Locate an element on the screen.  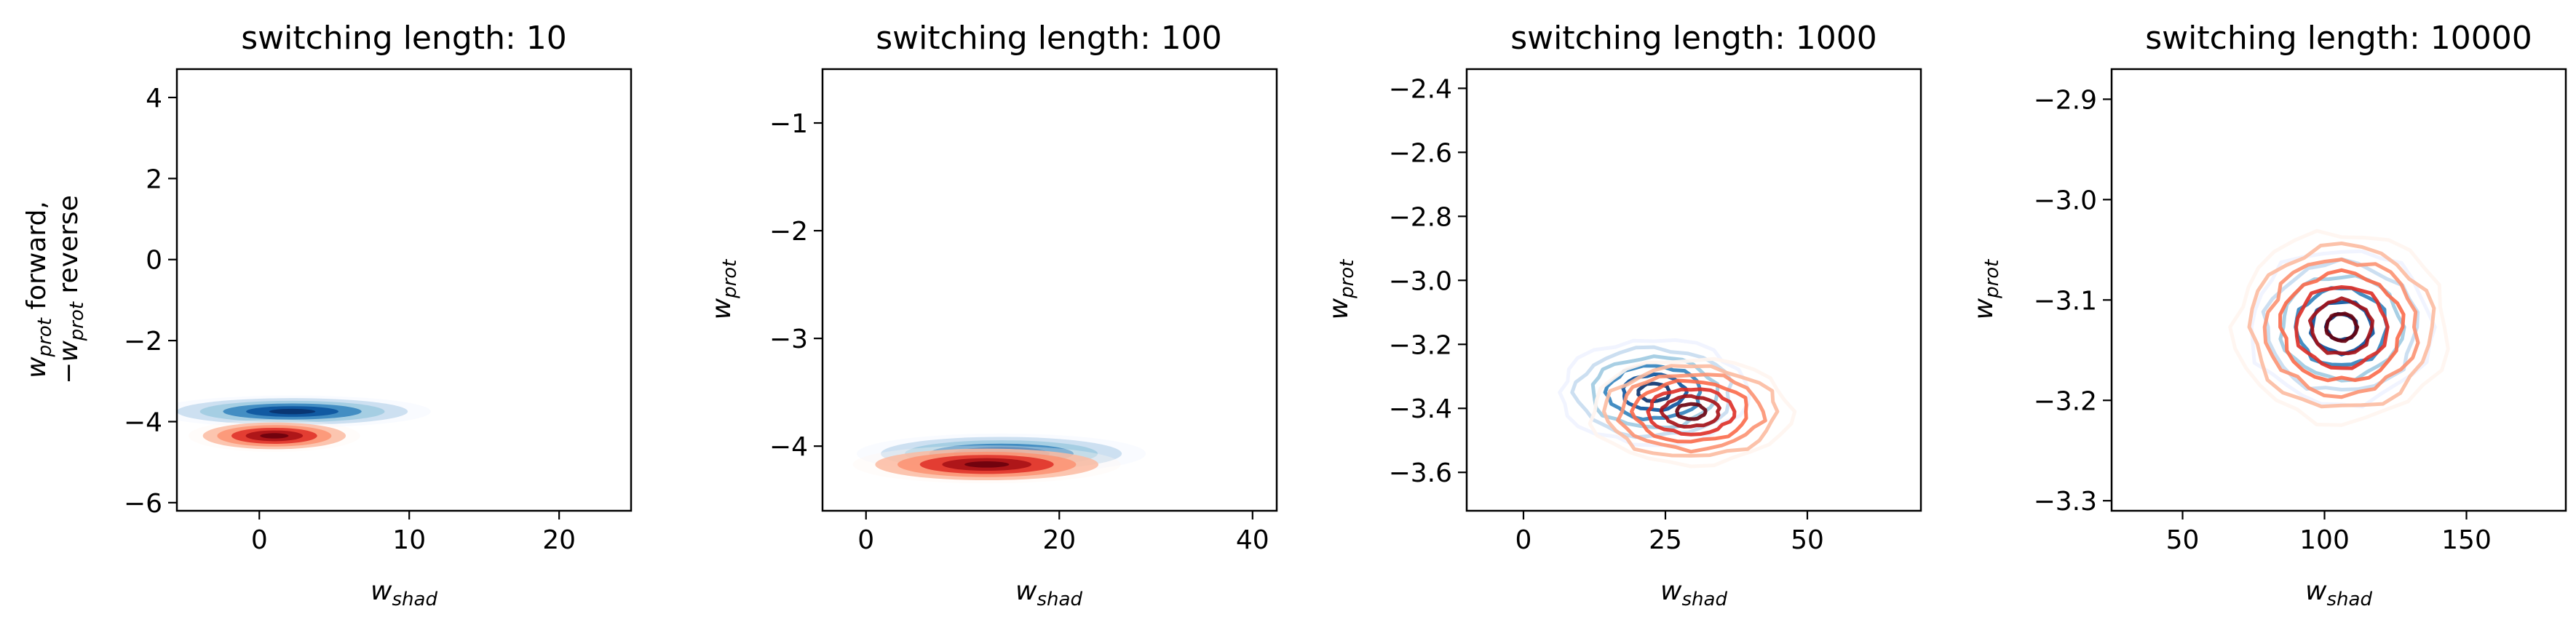
panel-3-ylabel-text: wprot is located at coordinates (1341, 289).